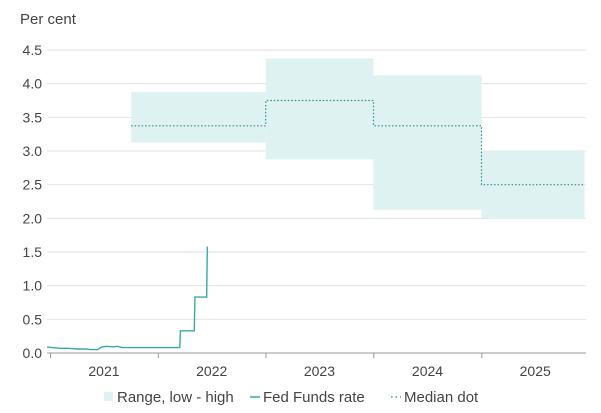 This screenshot has width=601, height=413. I want to click on y-tick-label: 2.0, so click(33, 218).